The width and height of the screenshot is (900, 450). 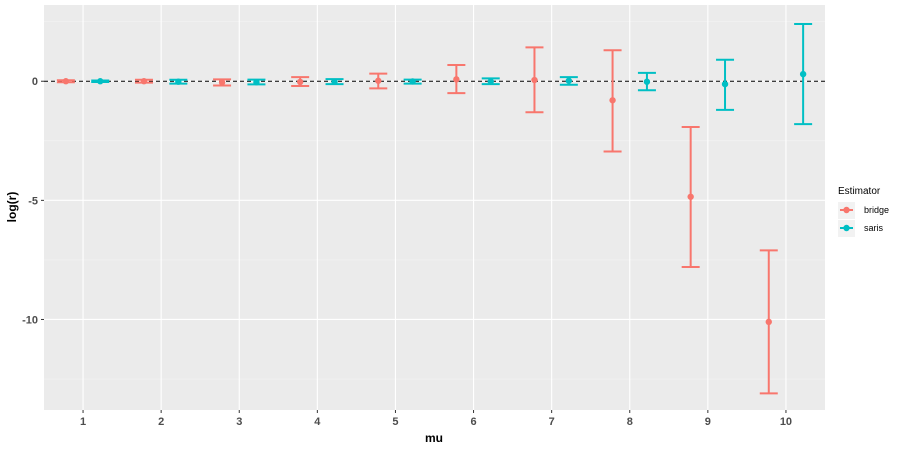 What do you see at coordinates (861, 228) in the screenshot?
I see `legend-item-saris: saris` at bounding box center [861, 228].